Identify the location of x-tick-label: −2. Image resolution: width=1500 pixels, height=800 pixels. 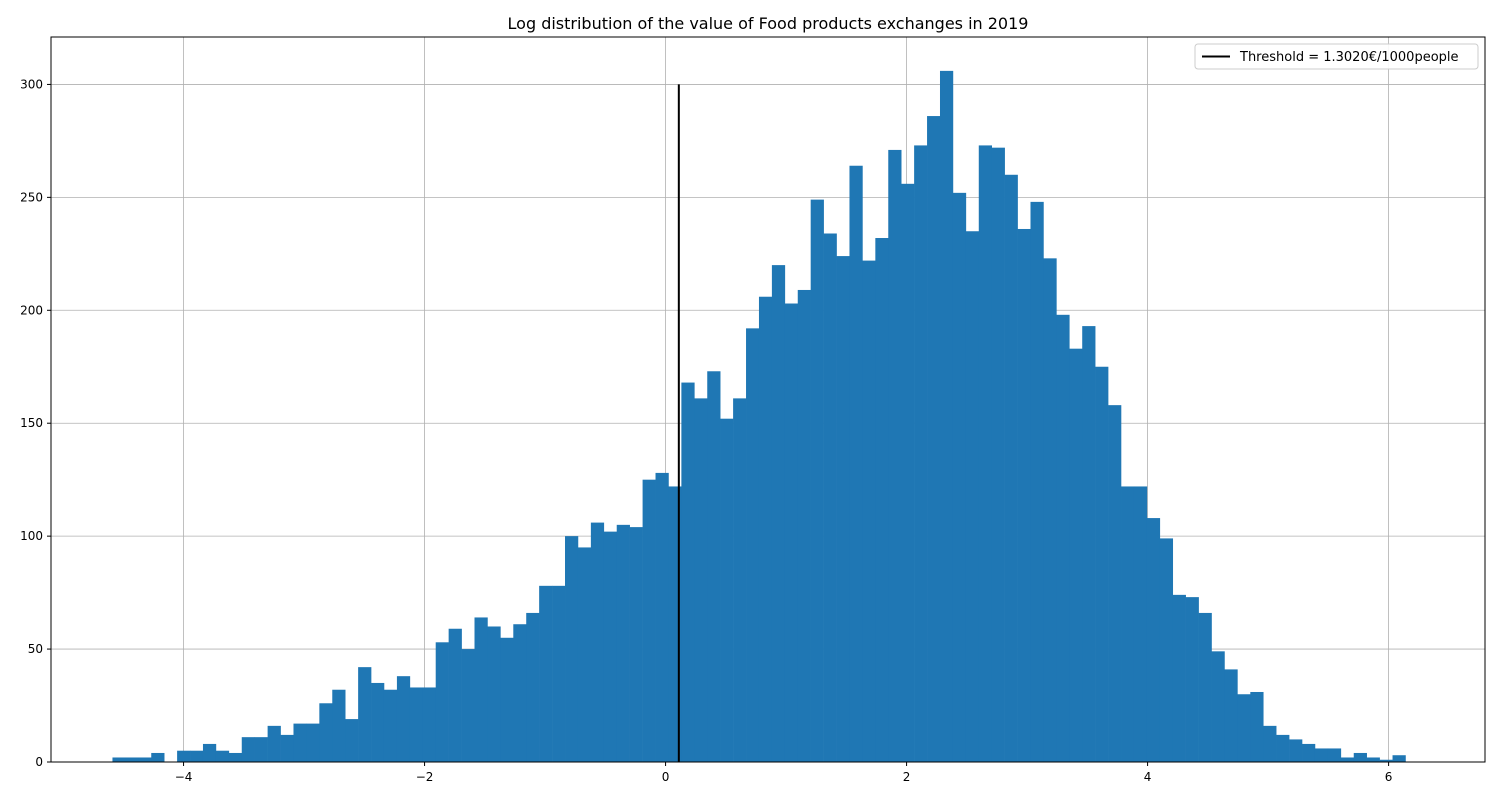
(425, 777).